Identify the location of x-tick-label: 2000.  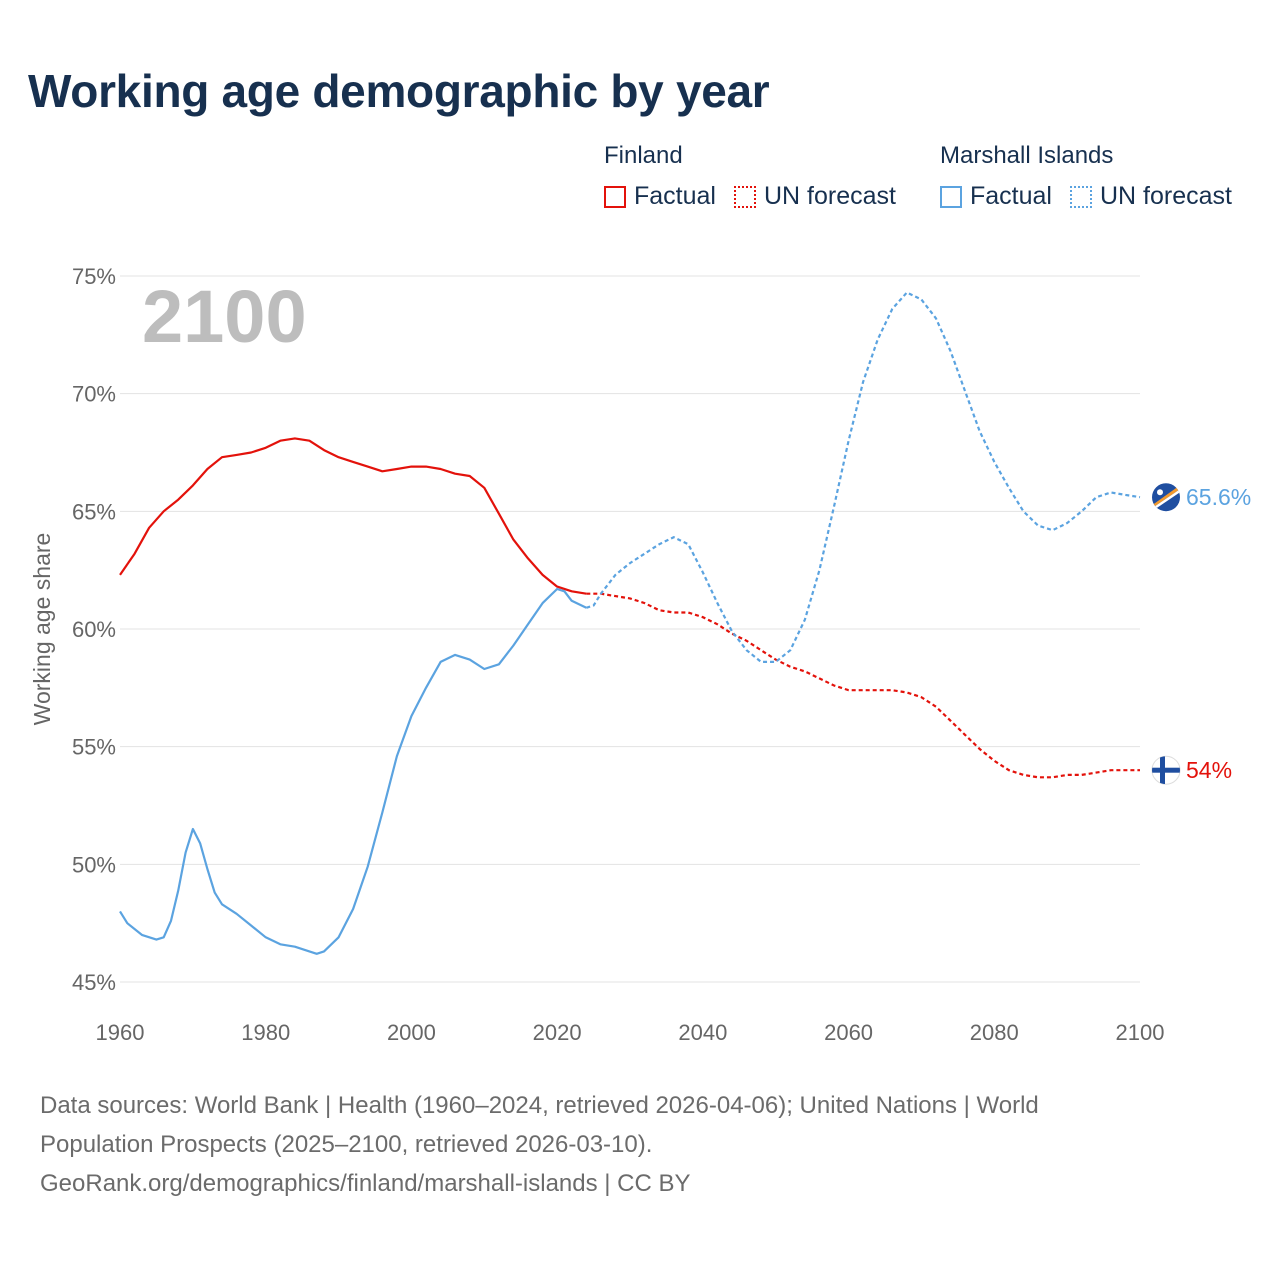
(411, 1032).